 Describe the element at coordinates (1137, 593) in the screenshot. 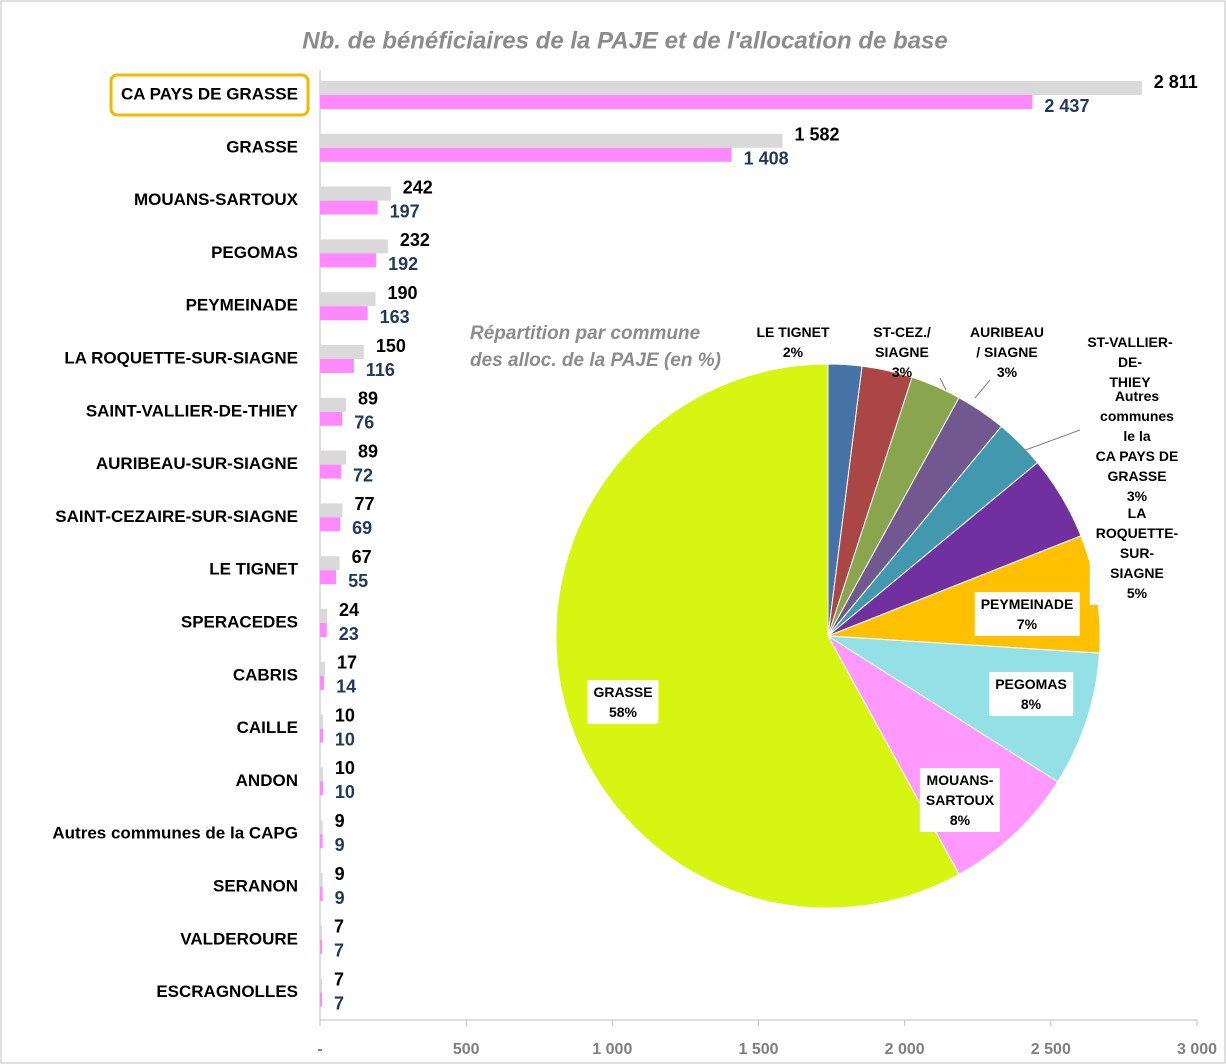

I see `pie-value-label: 5%` at that location.